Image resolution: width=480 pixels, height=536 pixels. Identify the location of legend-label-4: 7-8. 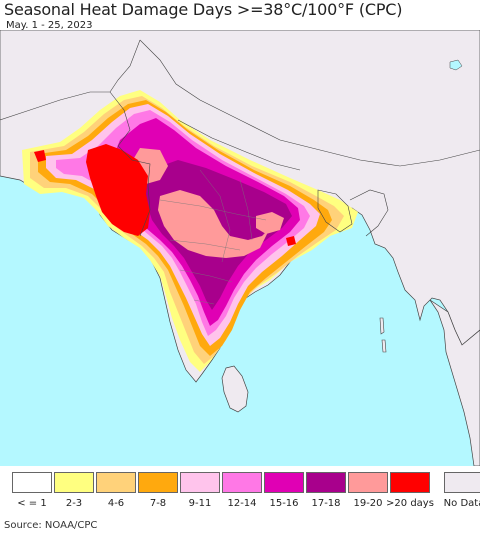
(158, 503).